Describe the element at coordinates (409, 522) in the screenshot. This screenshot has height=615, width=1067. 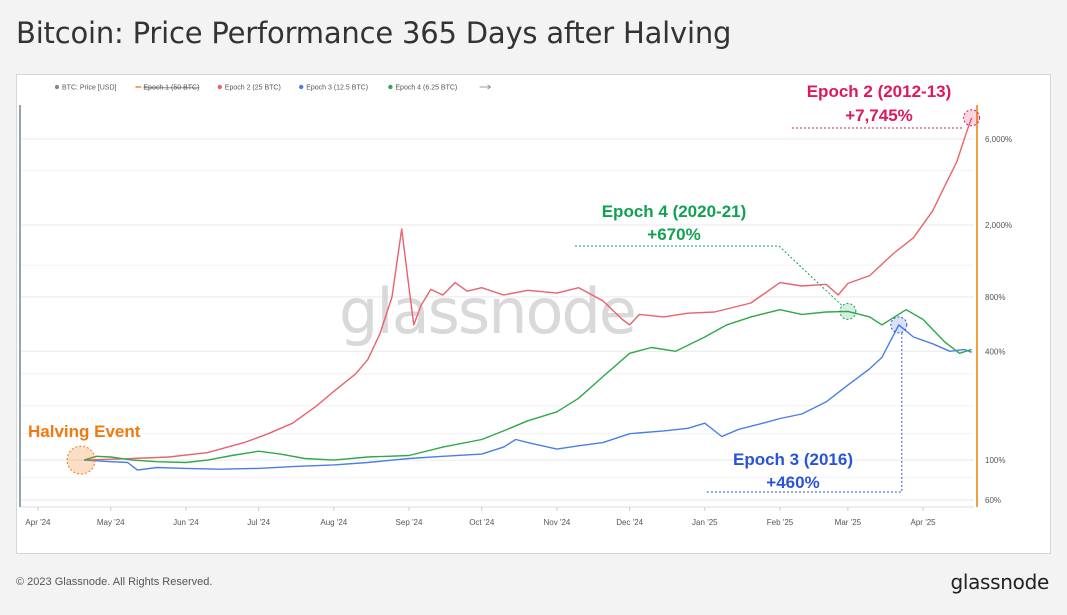
I see `x-tick-label: Sep '24` at that location.